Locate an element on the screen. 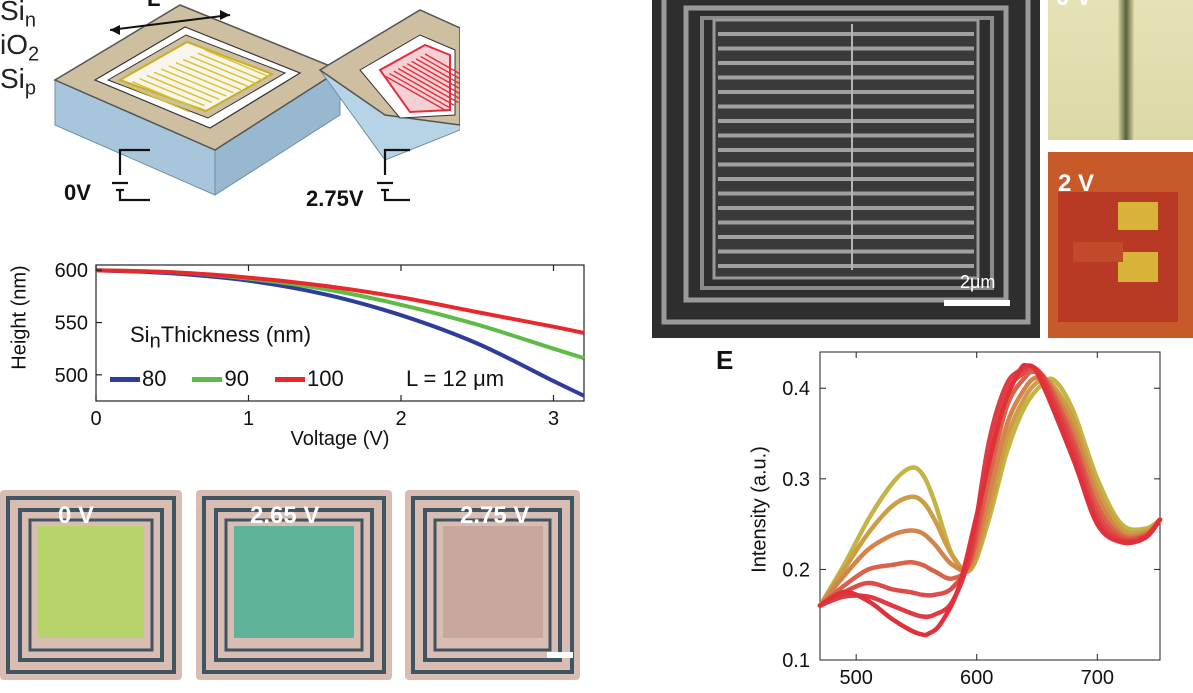 The width and height of the screenshot is (1193, 693). sem-scale-bar is located at coordinates (977, 303).